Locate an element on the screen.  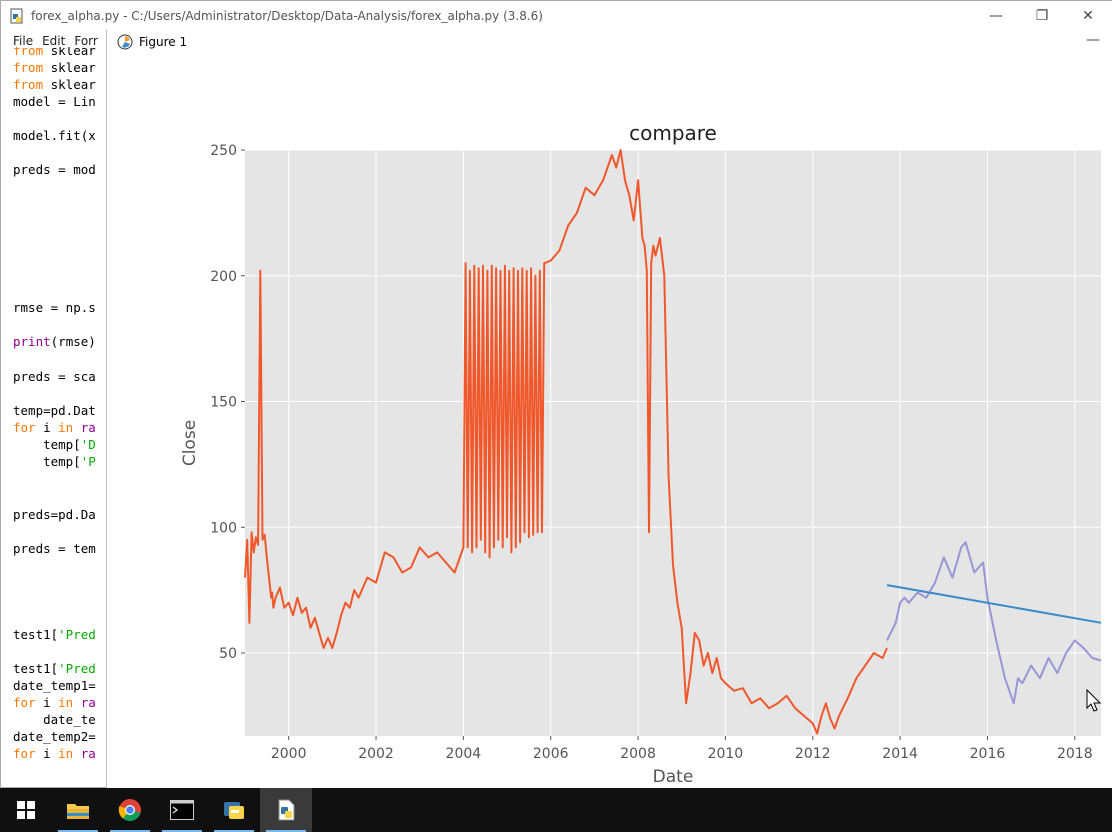
code-token: date_te is located at coordinates (54, 719).